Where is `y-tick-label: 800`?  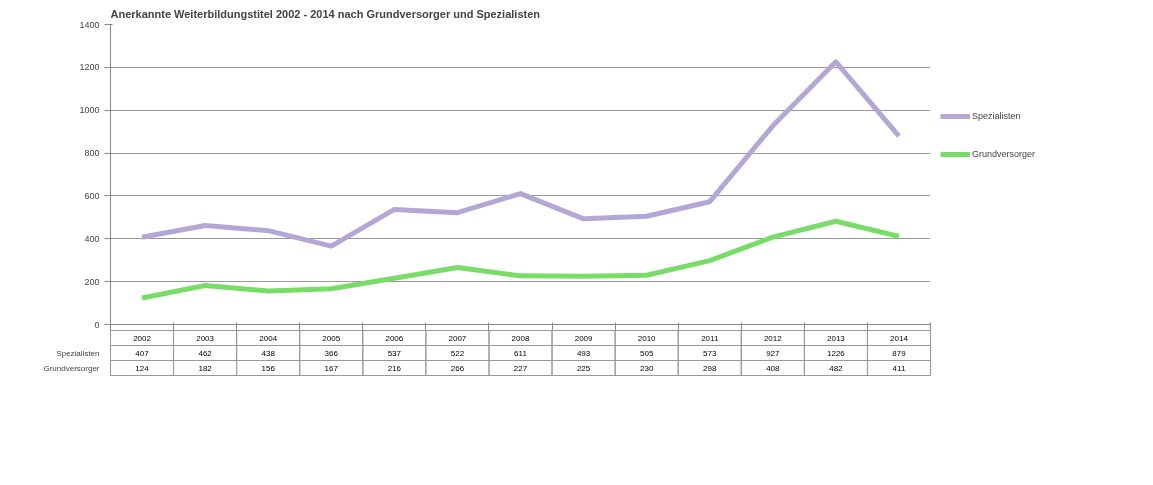 y-tick-label: 800 is located at coordinates (92, 153).